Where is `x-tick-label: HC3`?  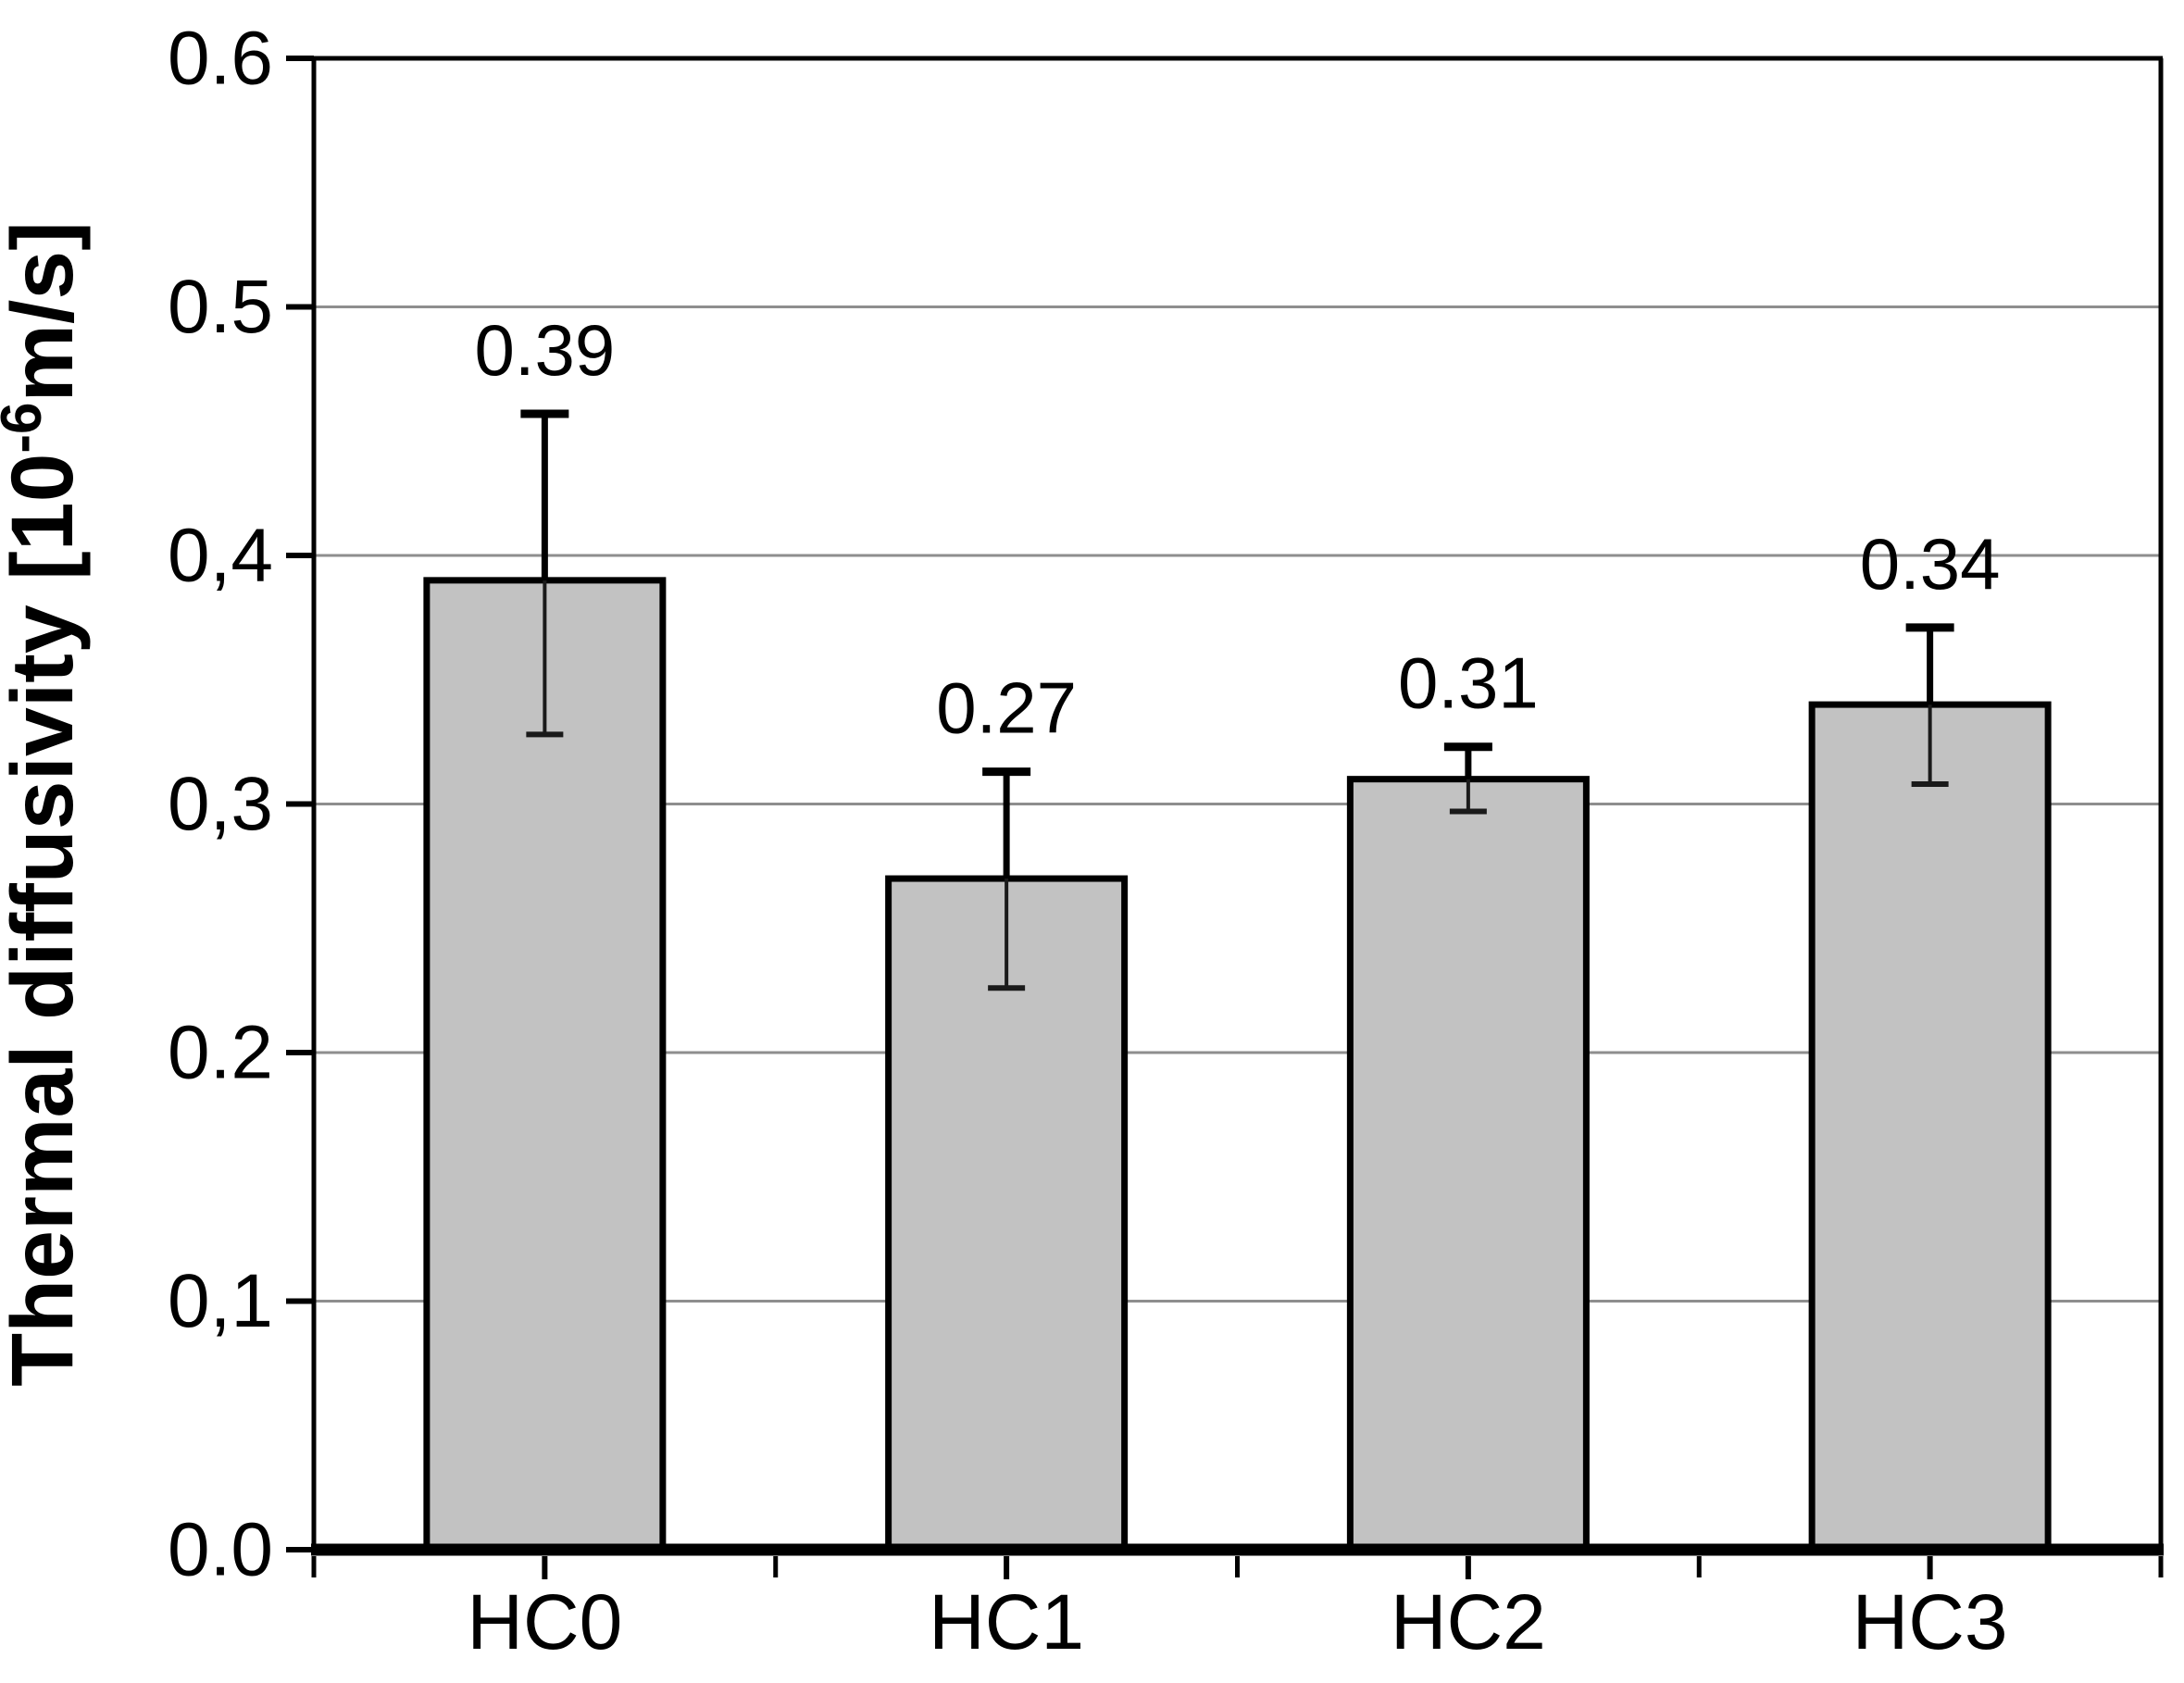
x-tick-label: HC3 is located at coordinates (1930, 1622).